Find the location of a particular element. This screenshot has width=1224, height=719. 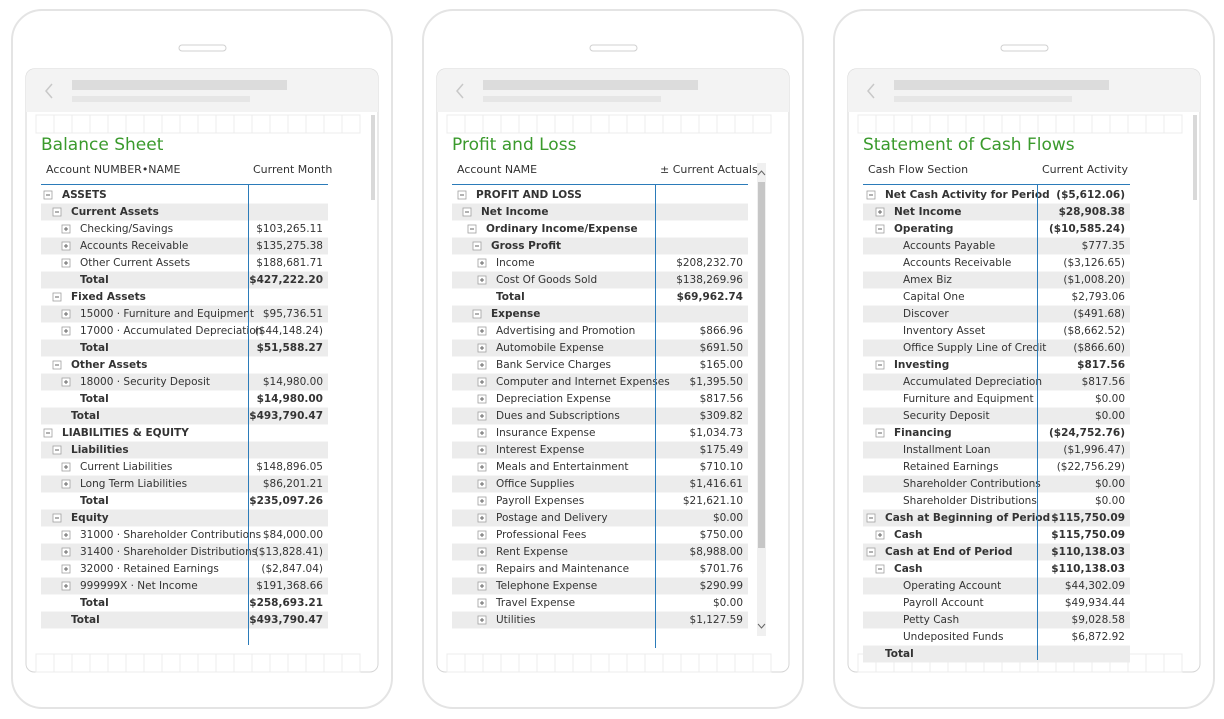

row-label: Telephone Expense is located at coordinates (546, 586).